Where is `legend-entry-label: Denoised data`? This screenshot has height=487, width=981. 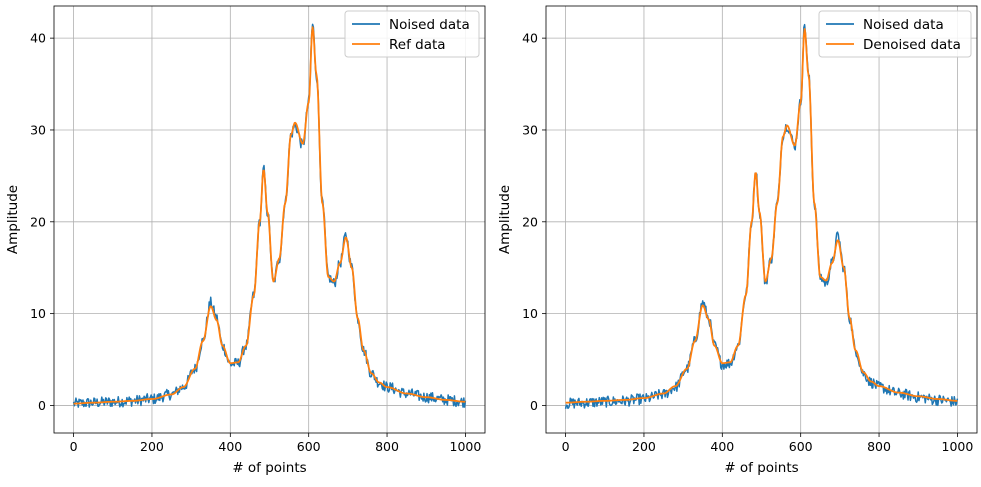
legend-entry-label: Denoised data is located at coordinates (912, 45).